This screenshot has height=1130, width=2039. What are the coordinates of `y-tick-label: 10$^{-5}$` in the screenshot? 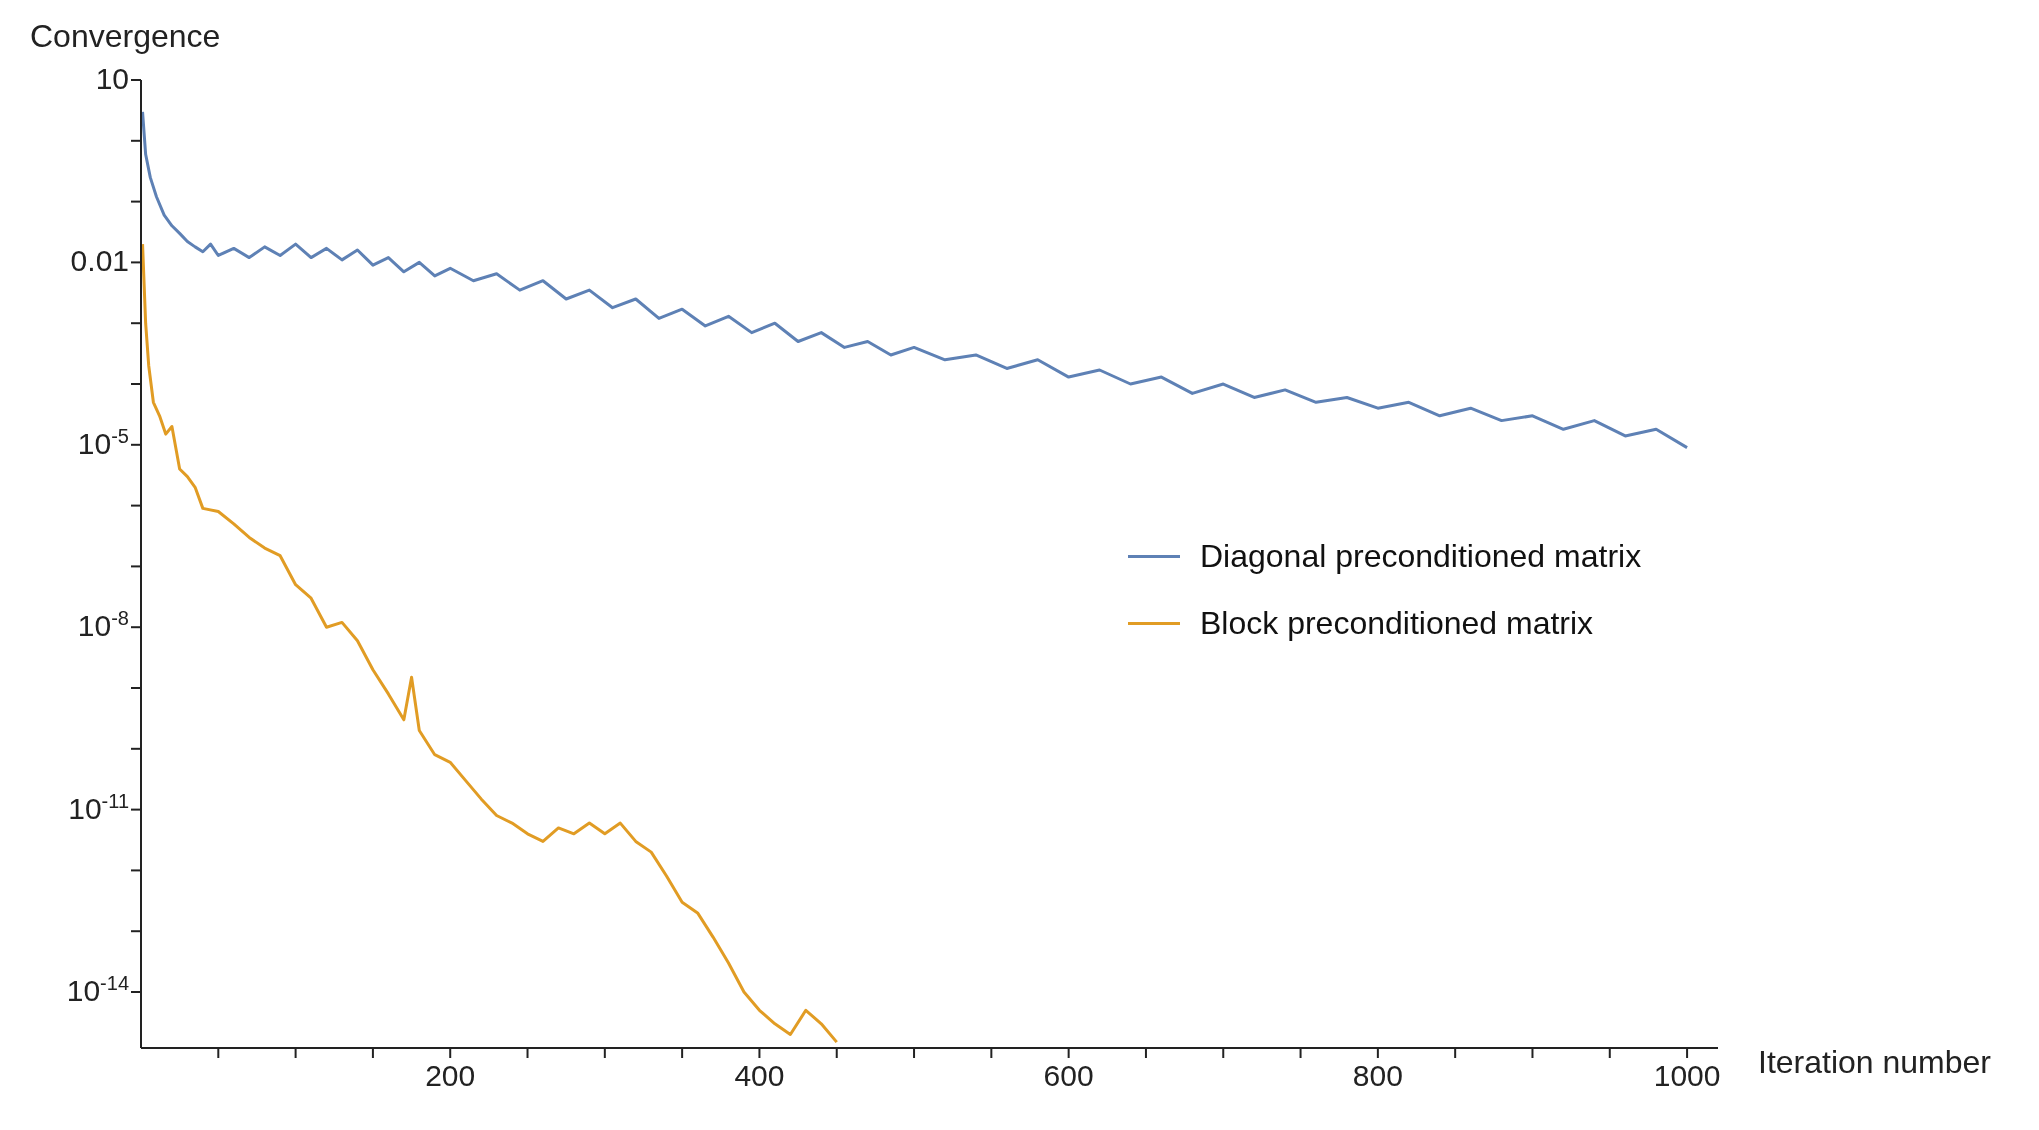 It's located at (103, 442).